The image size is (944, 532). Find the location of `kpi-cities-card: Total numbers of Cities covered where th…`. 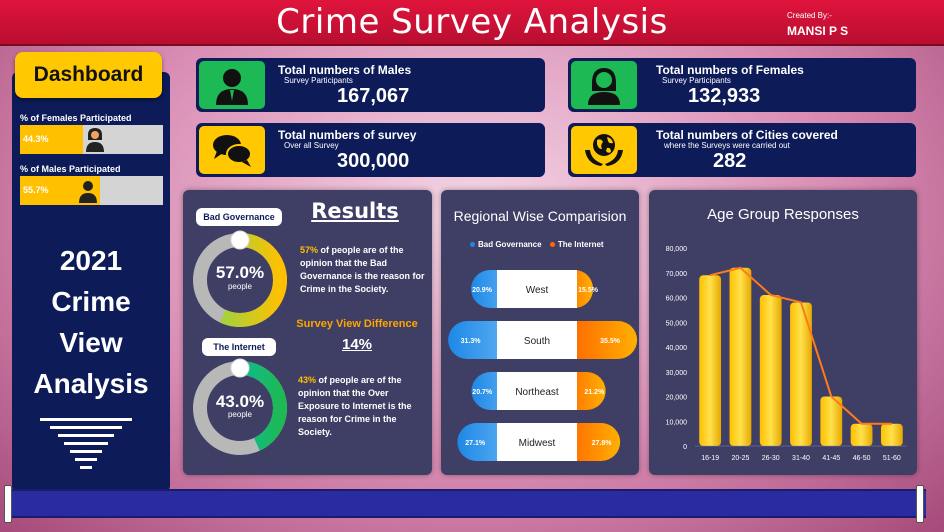

kpi-cities-card: Total numbers of Cities covered where th… is located at coordinates (742, 150).